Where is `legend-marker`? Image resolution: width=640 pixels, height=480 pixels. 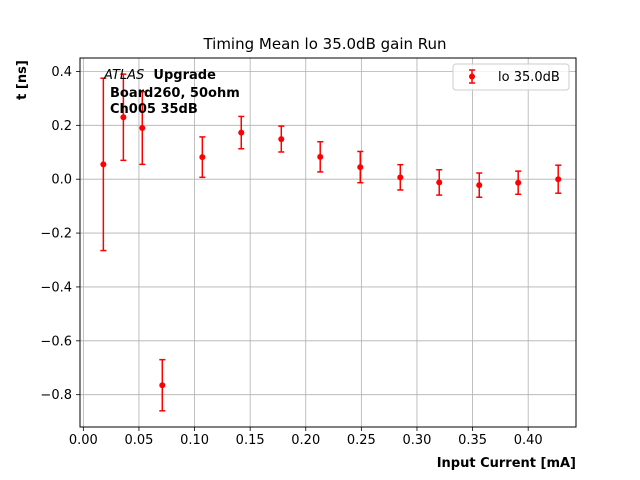 legend-marker is located at coordinates (472, 76).